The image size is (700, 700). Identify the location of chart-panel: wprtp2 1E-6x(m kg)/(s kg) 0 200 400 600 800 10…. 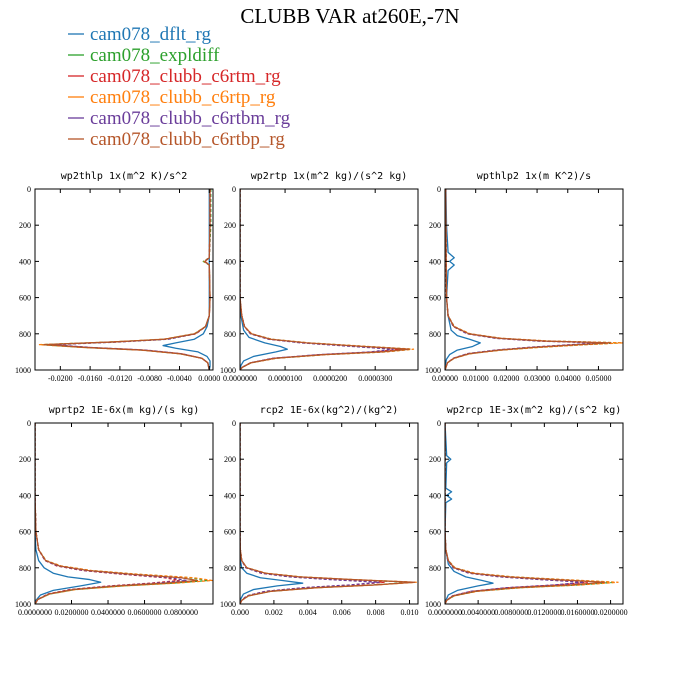
(114, 511).